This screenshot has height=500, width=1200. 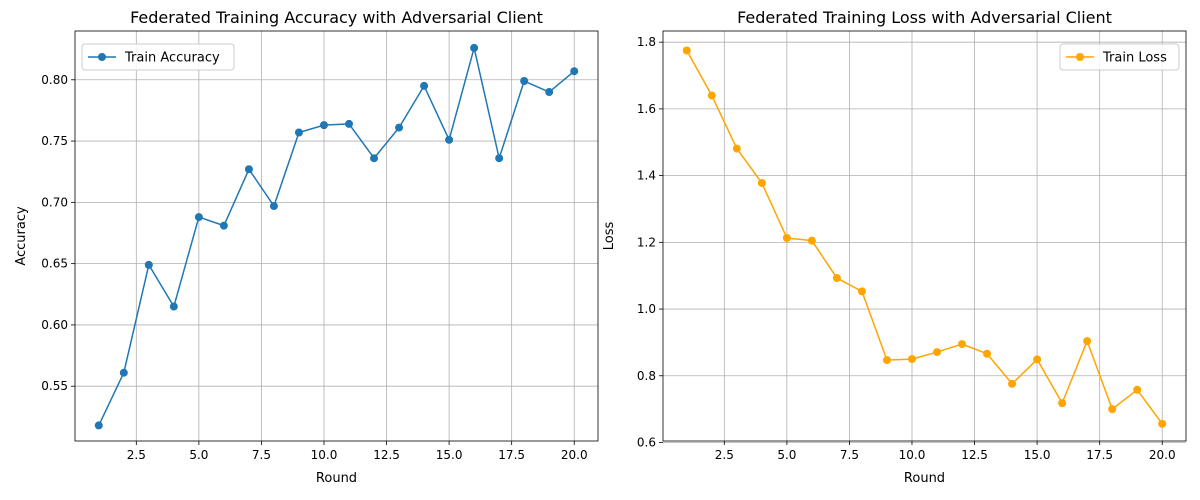 I want to click on y-tick-label: 1.2, so click(x=646, y=242).